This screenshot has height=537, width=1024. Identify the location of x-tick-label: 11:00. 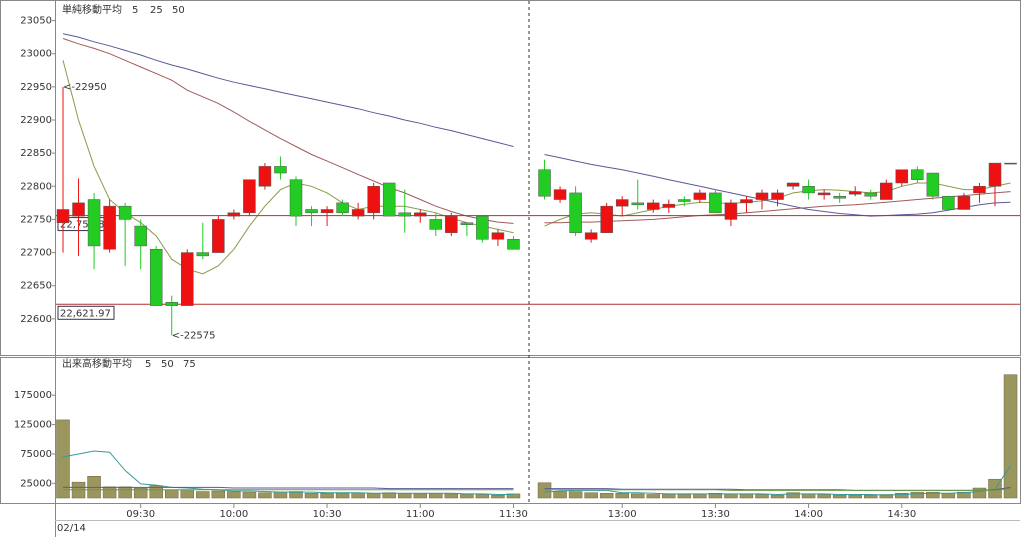
(420, 514).